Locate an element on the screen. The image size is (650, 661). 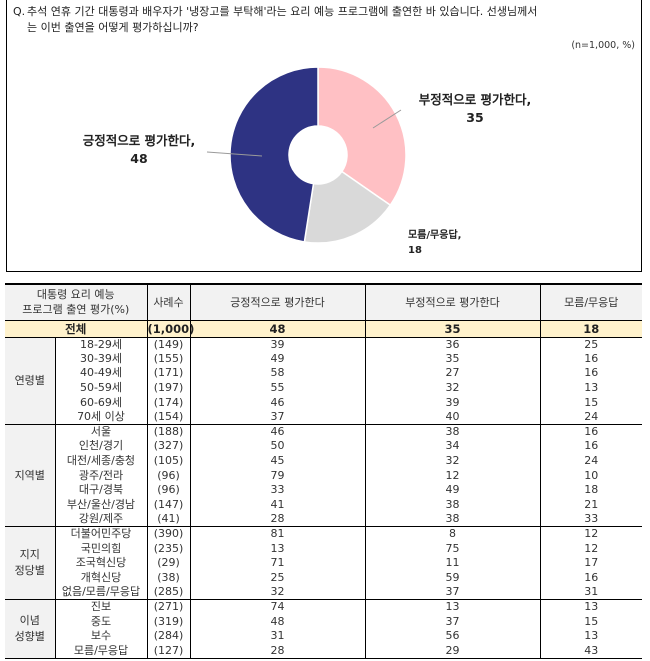
row-label: 인천/경기 is located at coordinates (100, 446).